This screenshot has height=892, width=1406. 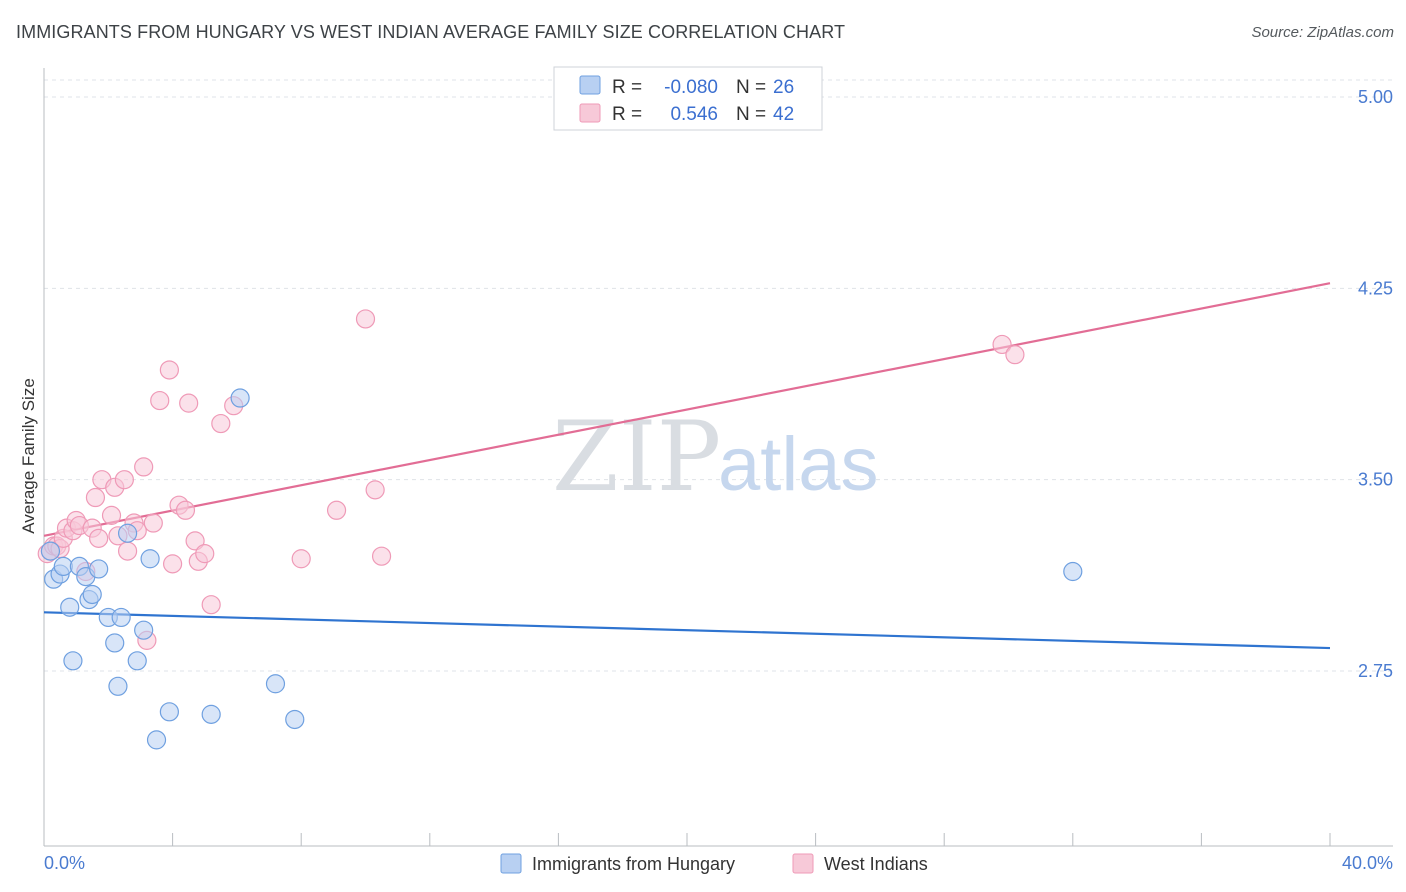 I want to click on x-axis-ticks, so click(x=687, y=839).